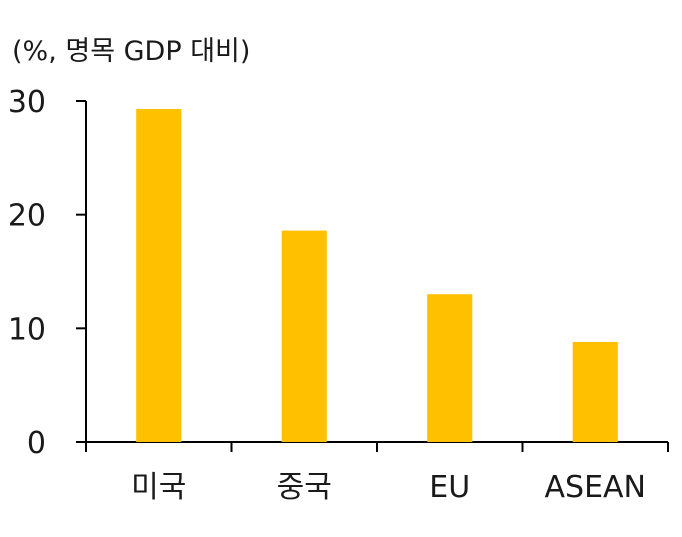  What do you see at coordinates (449, 487) in the screenshot?
I see `x-category-label: EU` at bounding box center [449, 487].